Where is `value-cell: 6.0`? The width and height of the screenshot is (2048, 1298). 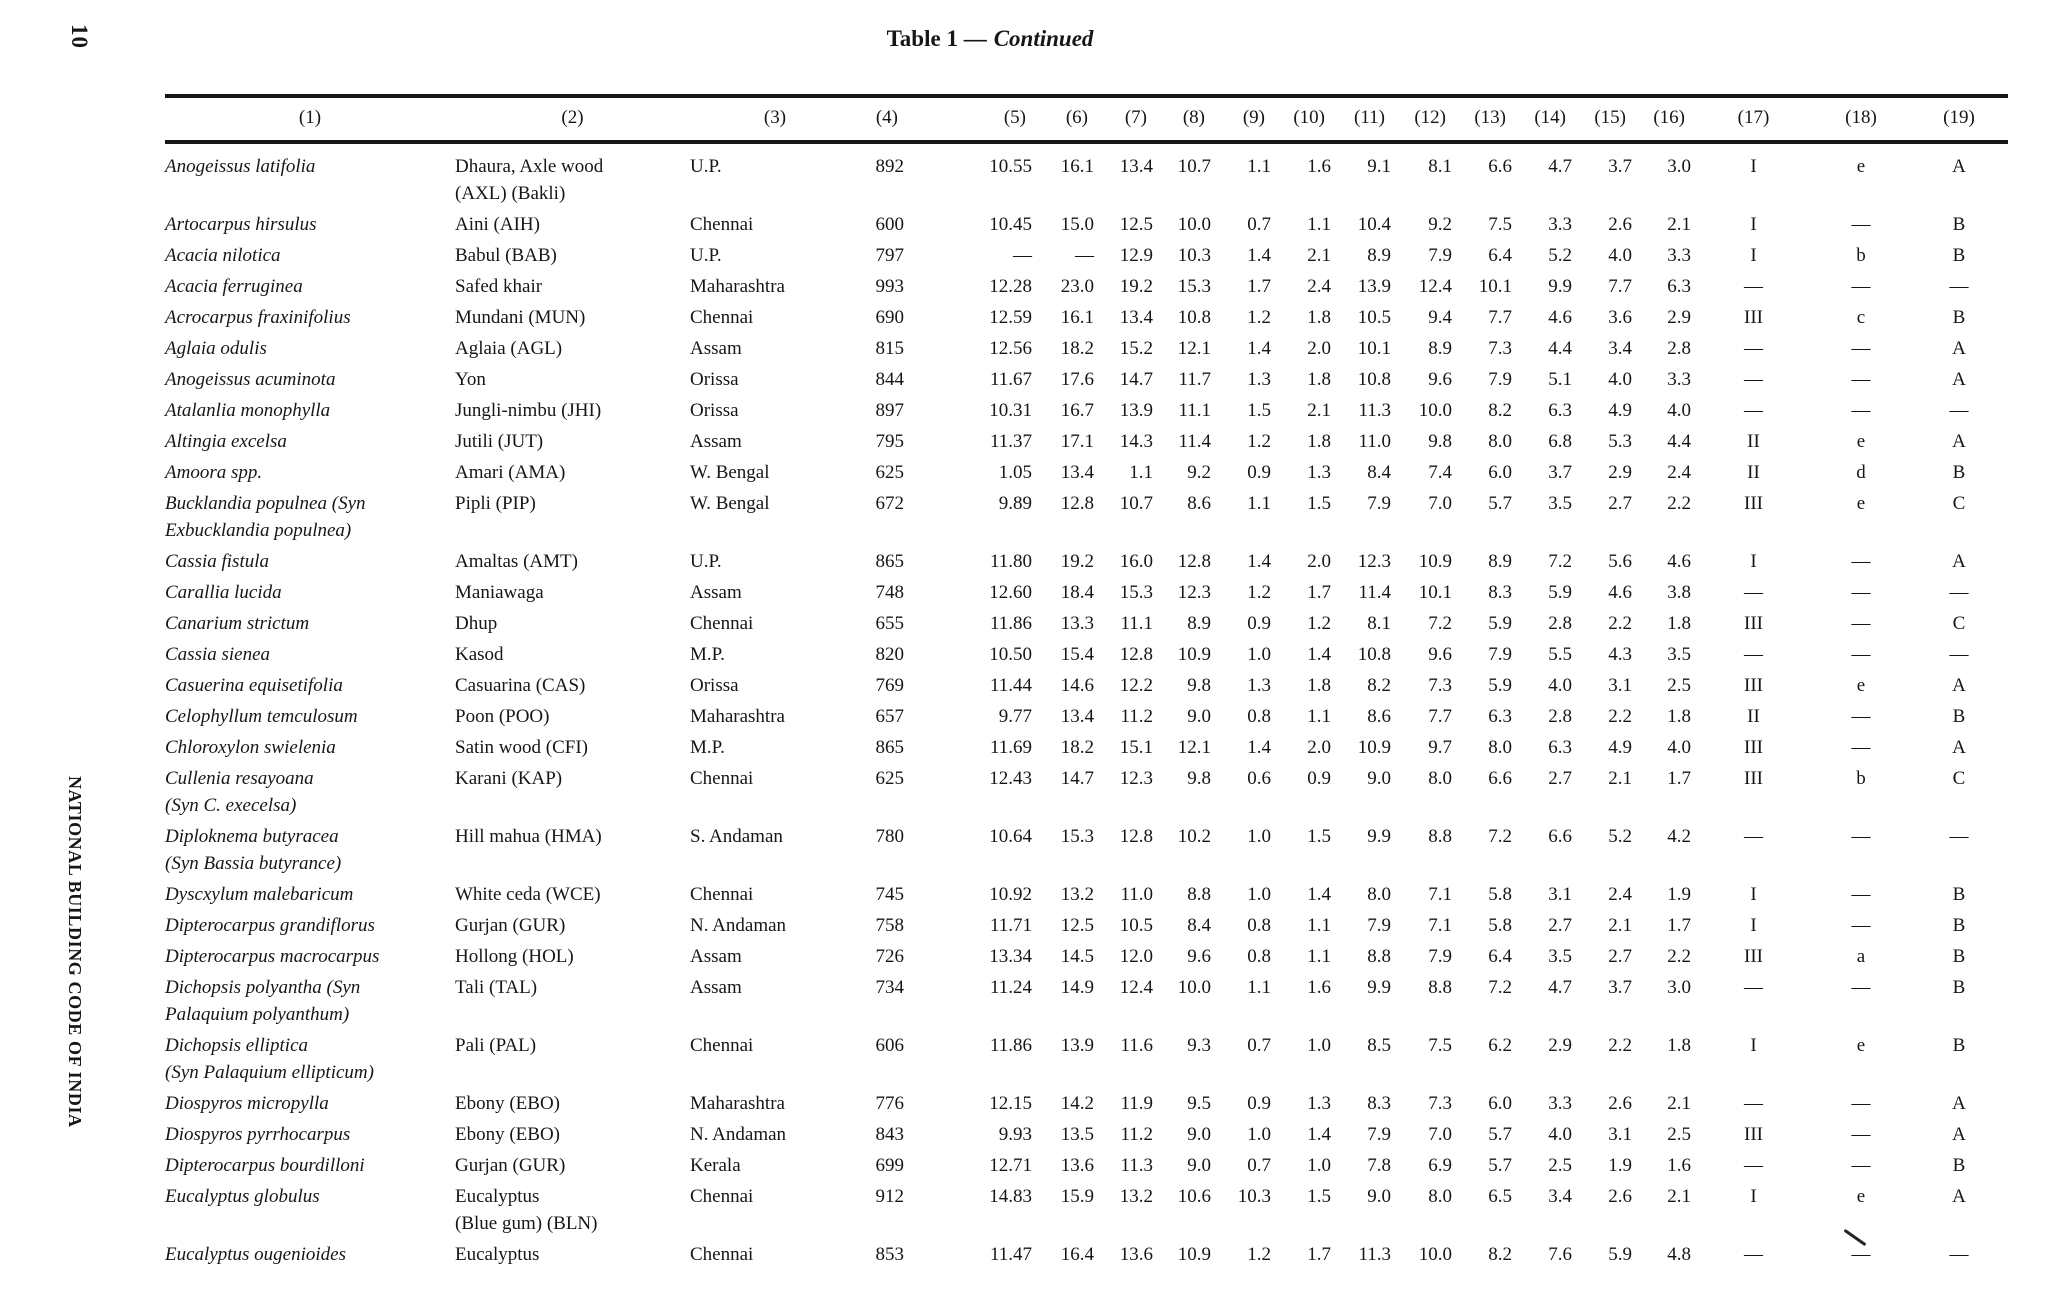 value-cell: 6.0 is located at coordinates (1500, 1103).